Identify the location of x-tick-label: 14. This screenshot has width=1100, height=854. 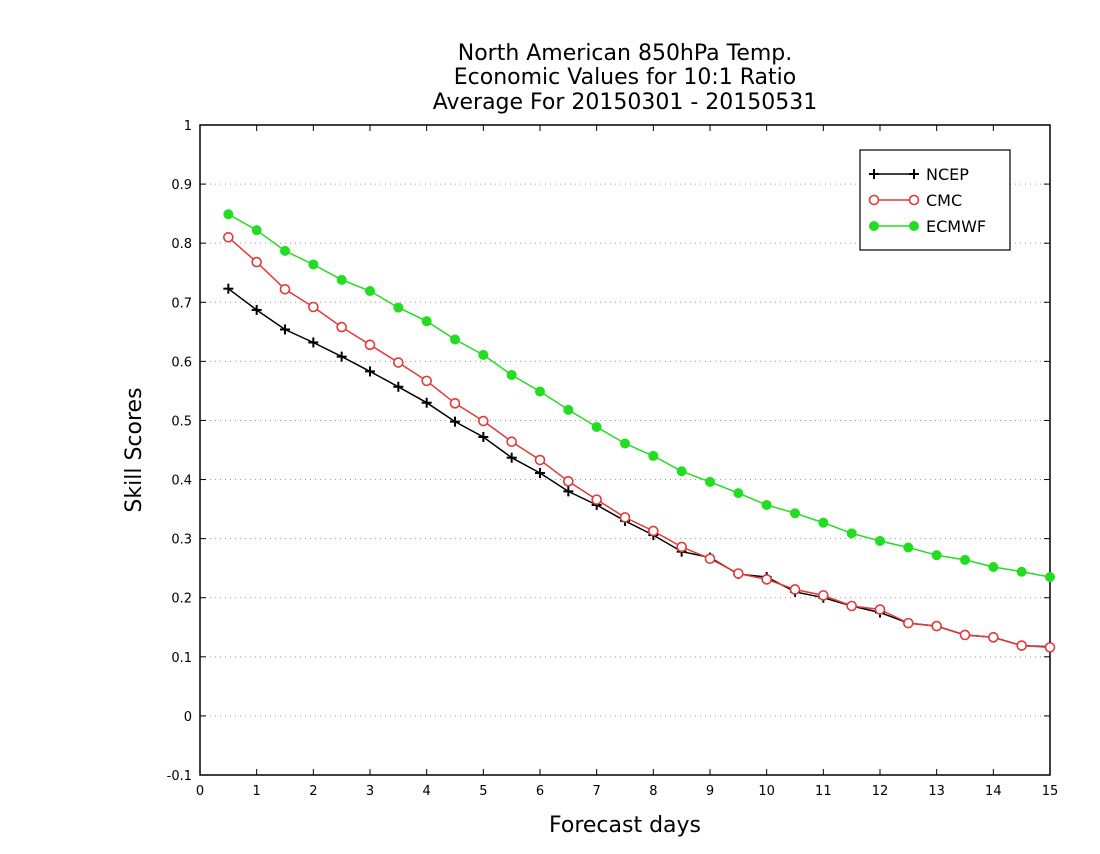
(993, 791).